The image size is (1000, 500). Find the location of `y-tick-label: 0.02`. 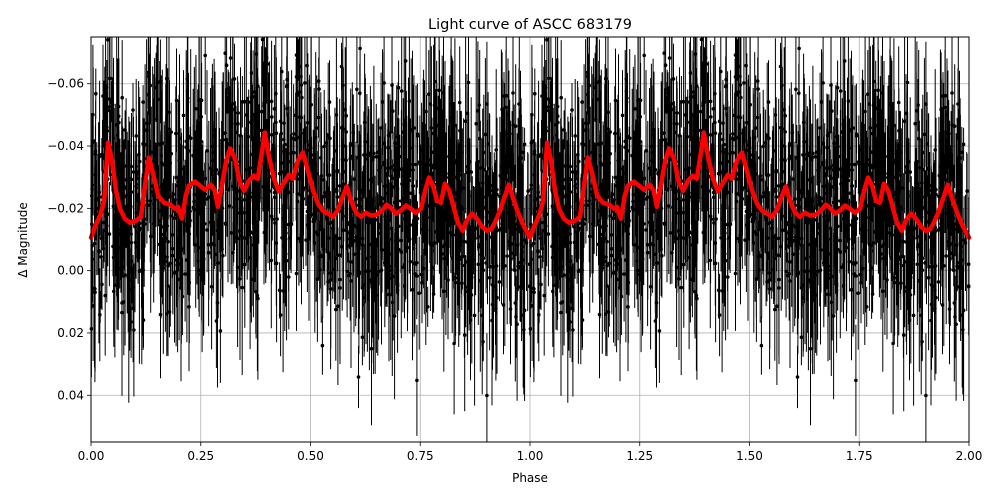

y-tick-label: 0.02 is located at coordinates (70, 333).